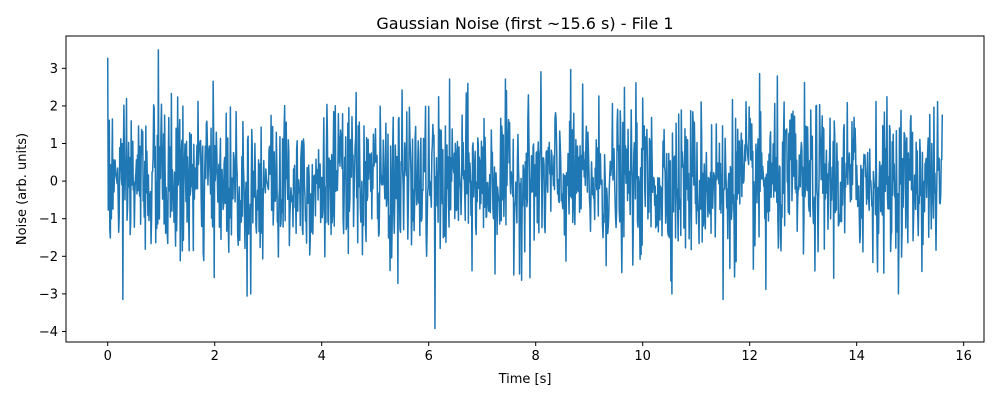 Image resolution: width=1000 pixels, height=400 pixels. I want to click on y-tick-label: 3, so click(54, 69).